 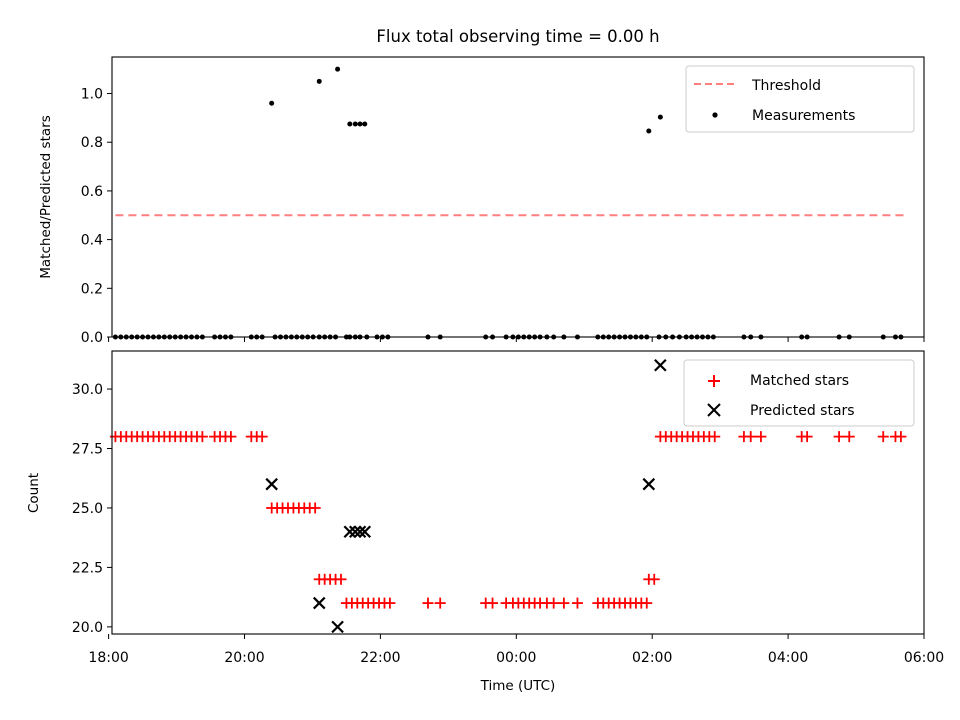 I want to click on legend-measurements-label: Measurements, so click(x=803, y=116).